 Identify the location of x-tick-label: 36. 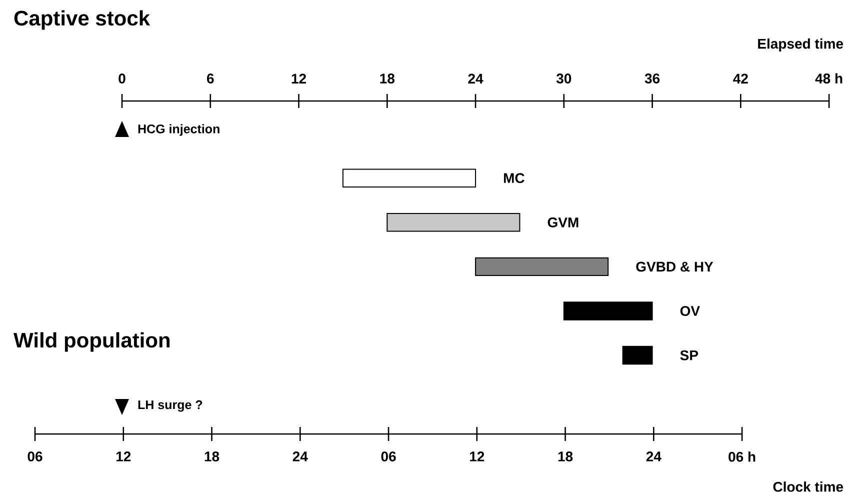
(652, 79).